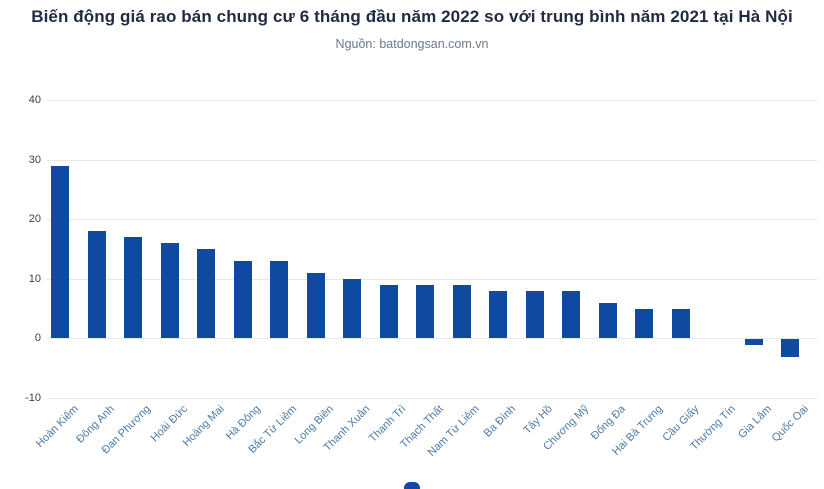  What do you see at coordinates (538, 420) in the screenshot?
I see `x-axis-label: Tây Hồ` at bounding box center [538, 420].